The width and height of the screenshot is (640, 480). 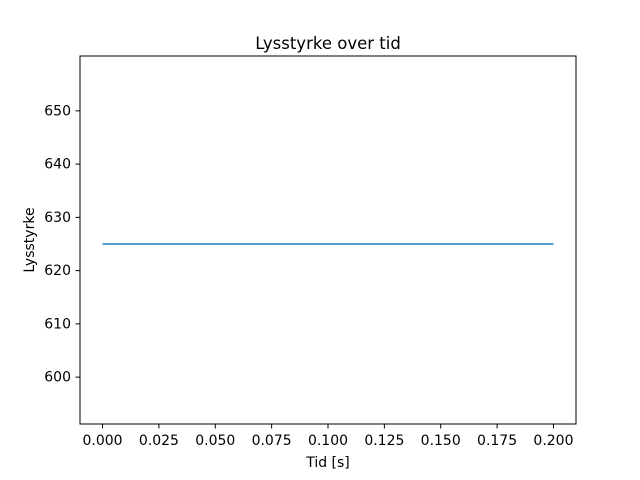 What do you see at coordinates (215, 441) in the screenshot?
I see `x-tick-label: 0.050` at bounding box center [215, 441].